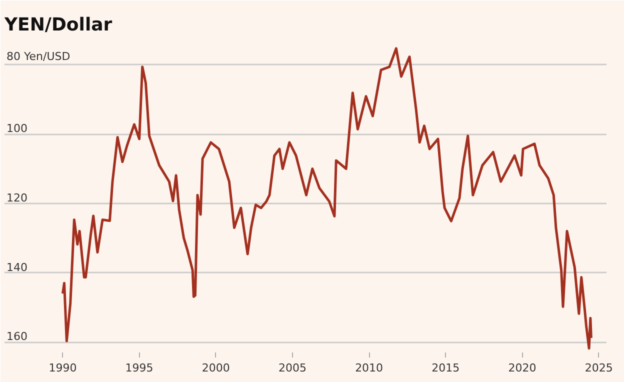  I want to click on x-tick-label: 2005, so click(292, 368).